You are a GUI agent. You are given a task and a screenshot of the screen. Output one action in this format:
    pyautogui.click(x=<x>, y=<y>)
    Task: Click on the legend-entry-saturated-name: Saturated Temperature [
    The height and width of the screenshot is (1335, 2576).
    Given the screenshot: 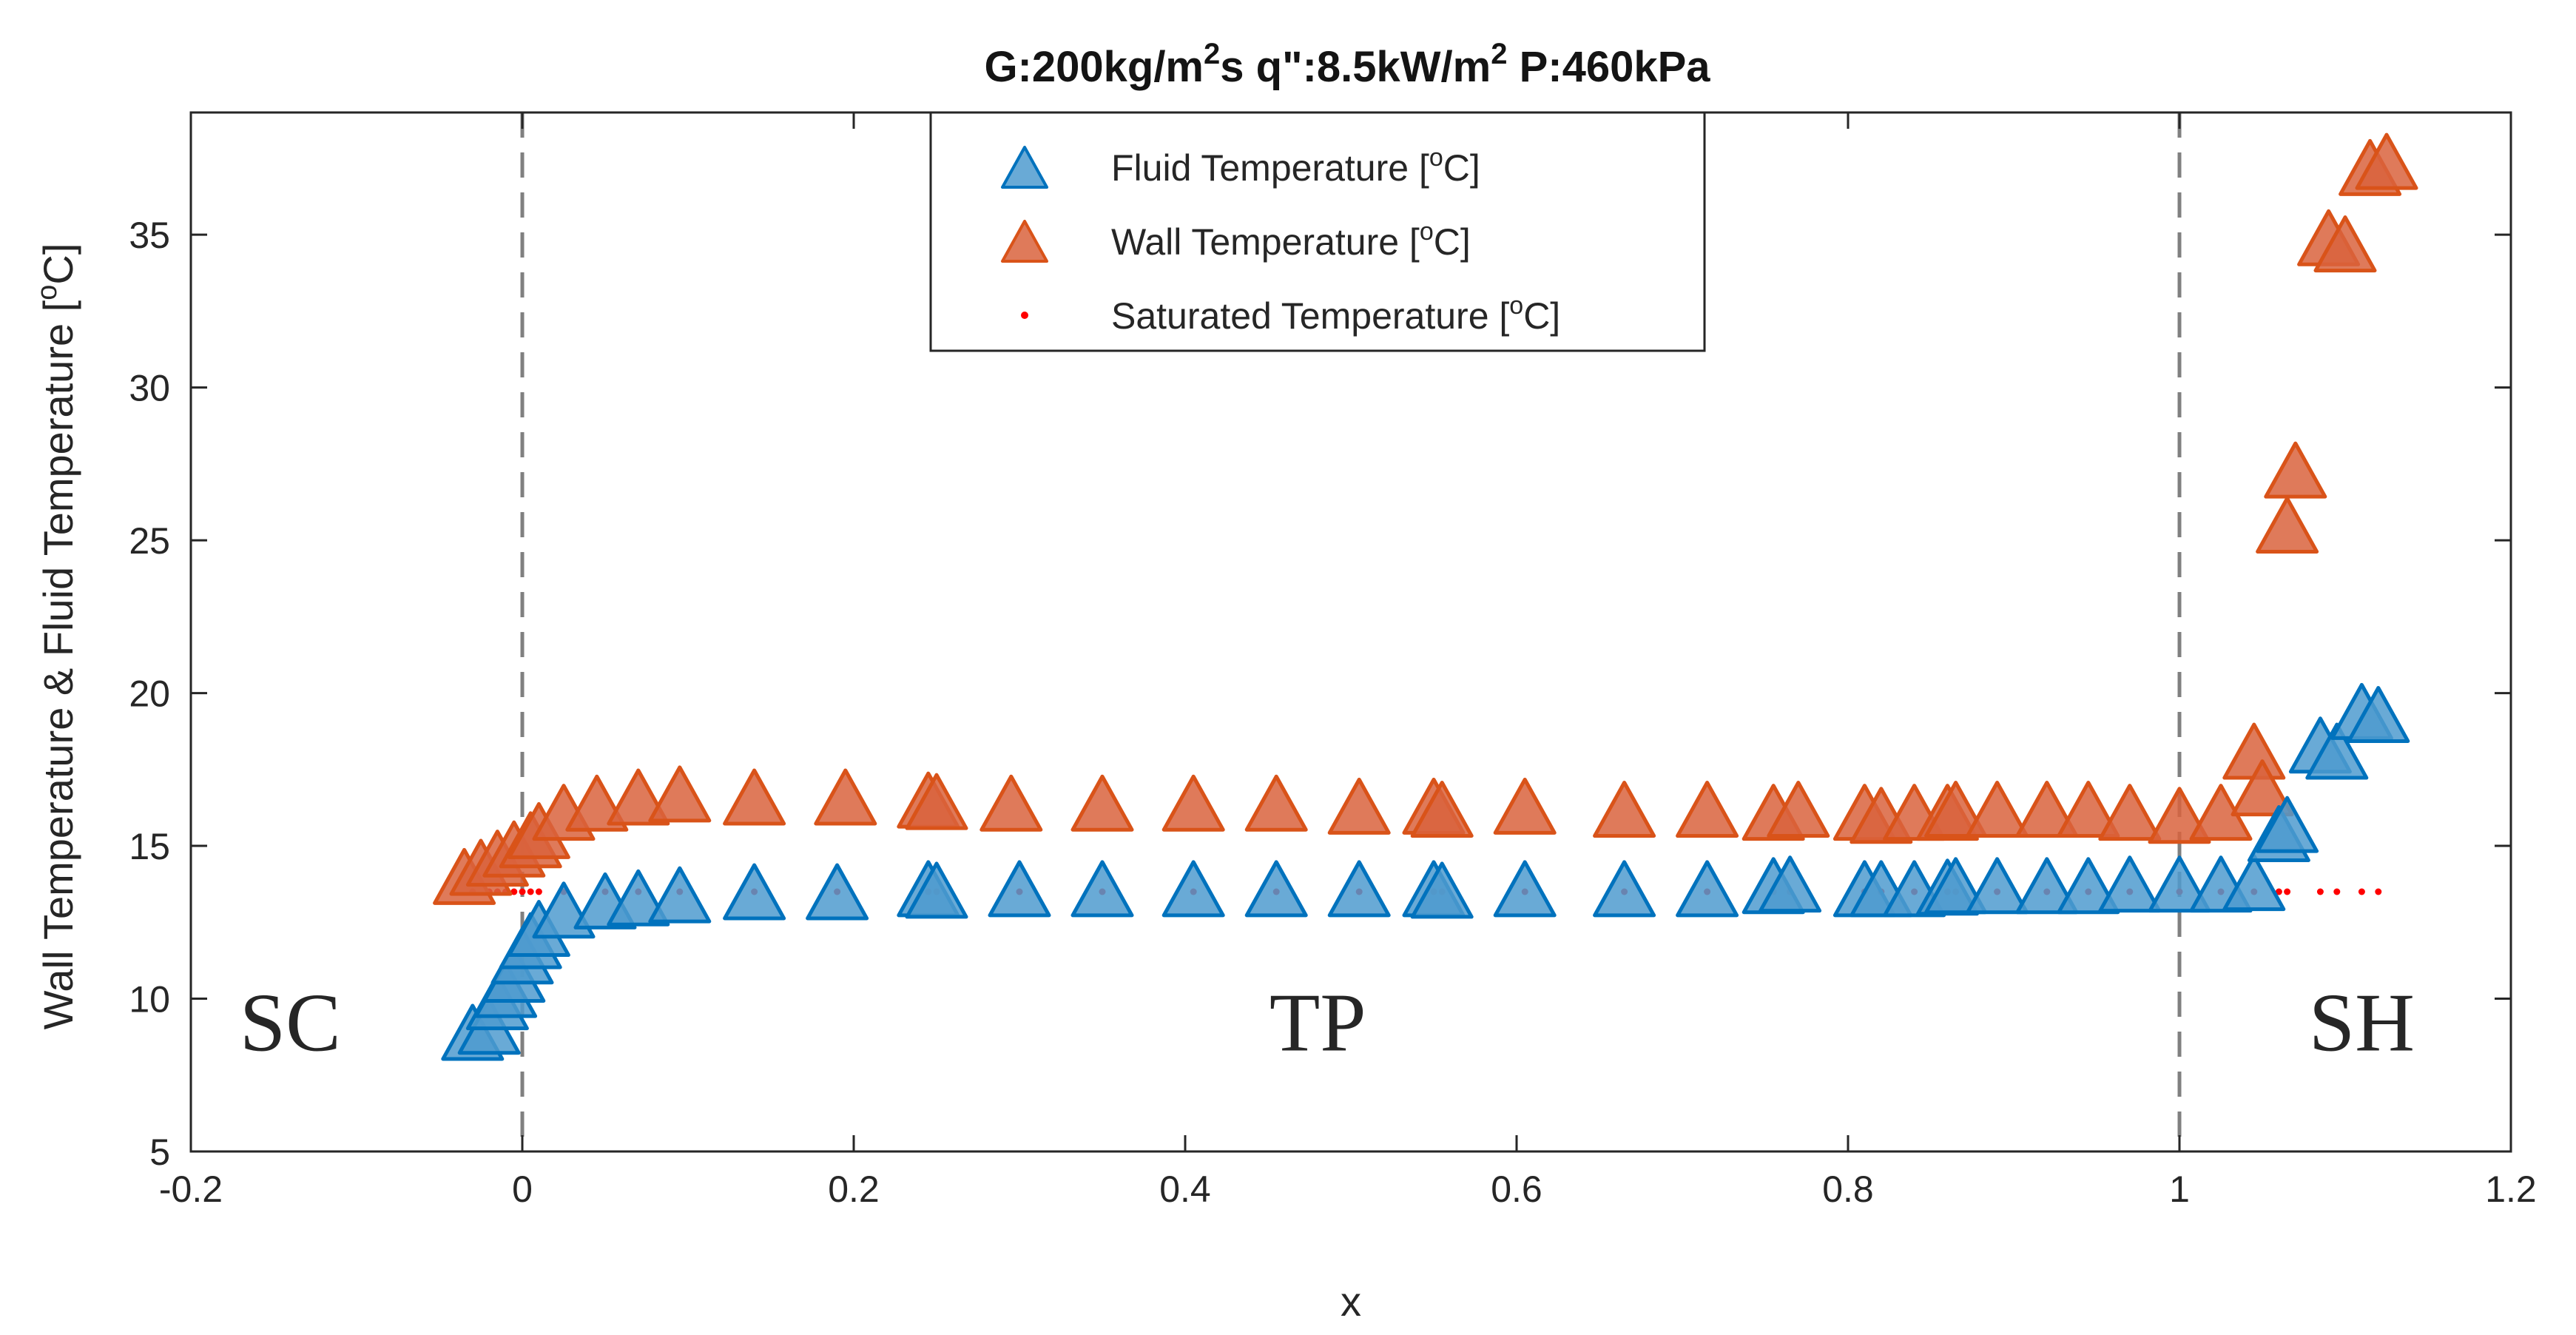 What is the action you would take?
    pyautogui.click(x=1310, y=316)
    